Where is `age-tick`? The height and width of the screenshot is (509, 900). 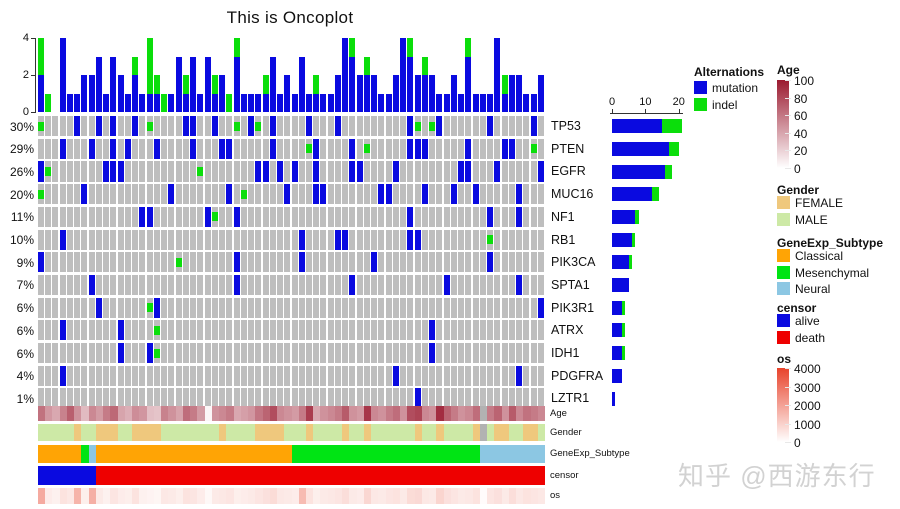 age-tick is located at coordinates (788, 80).